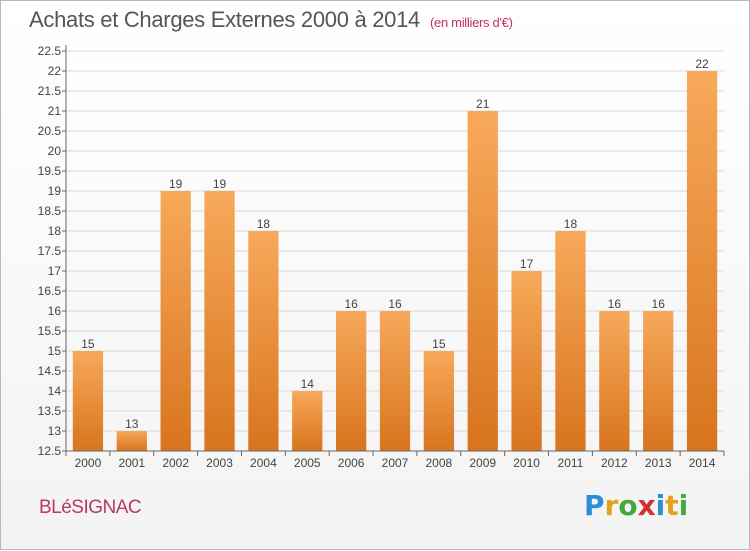  What do you see at coordinates (263, 463) in the screenshot?
I see `x-tick-label-2004: 2004` at bounding box center [263, 463].